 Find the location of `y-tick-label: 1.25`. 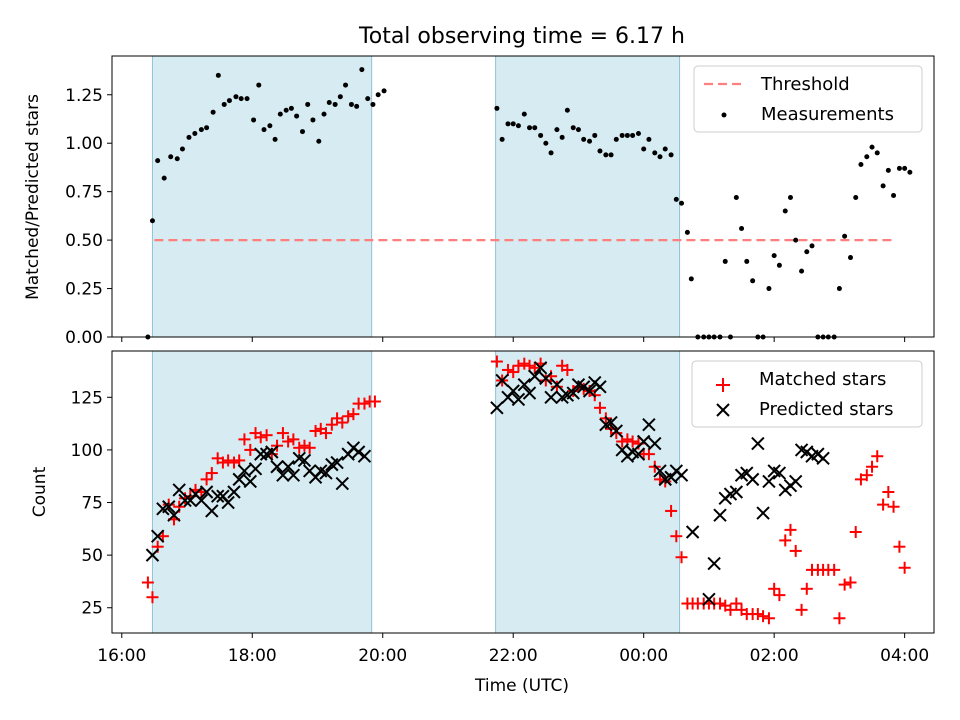

y-tick-label: 1.25 is located at coordinates (84, 96).